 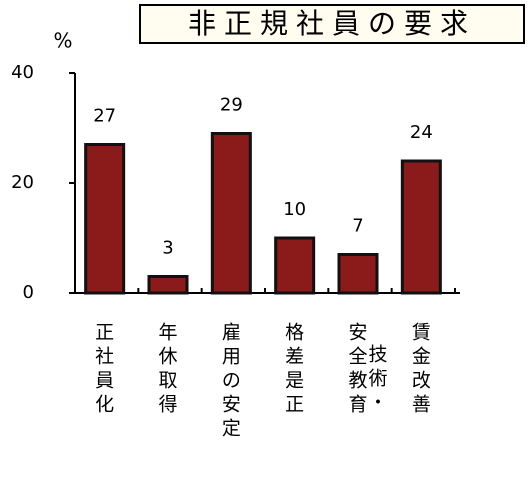 I want to click on y-axis-label: %, so click(x=62, y=41).